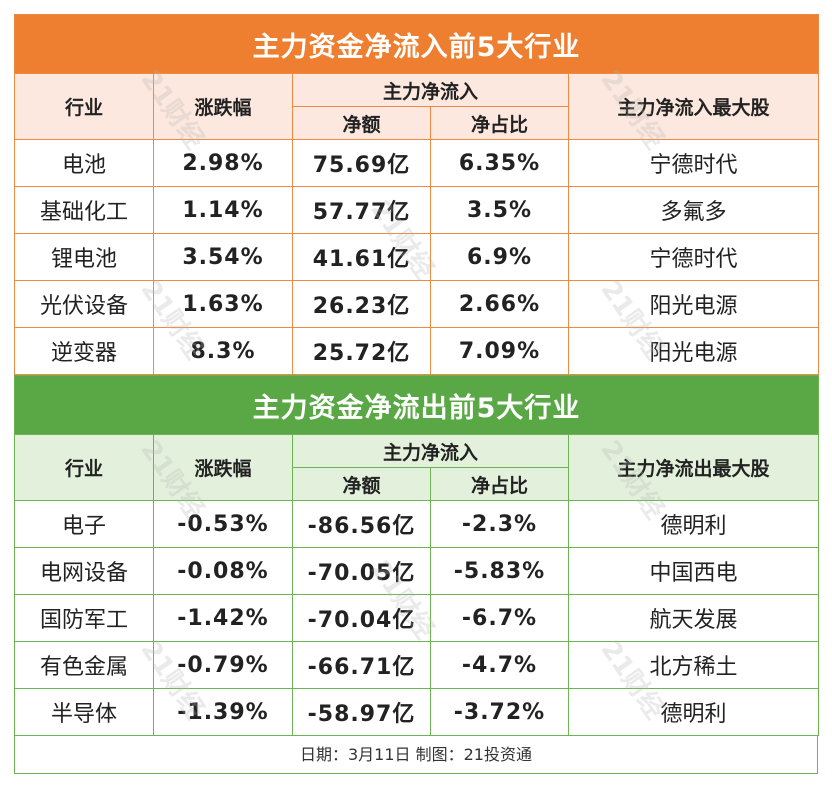 This screenshot has height=788, width=832. Describe the element at coordinates (499, 665) in the screenshot. I see `cell: -4.7%` at that location.